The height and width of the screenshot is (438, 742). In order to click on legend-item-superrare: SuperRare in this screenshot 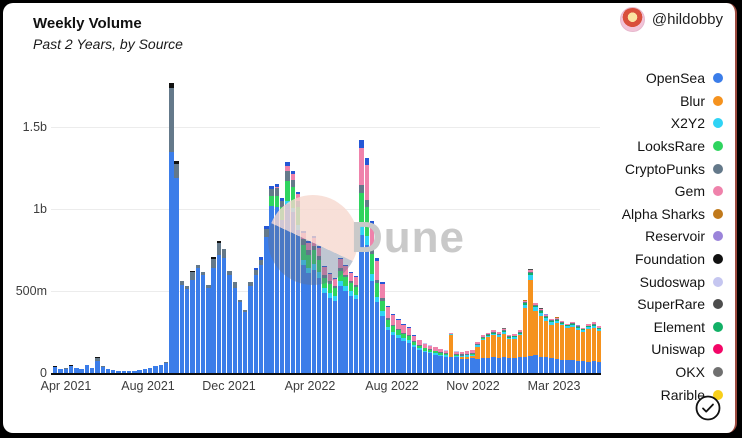, I will do `click(673, 304)`.